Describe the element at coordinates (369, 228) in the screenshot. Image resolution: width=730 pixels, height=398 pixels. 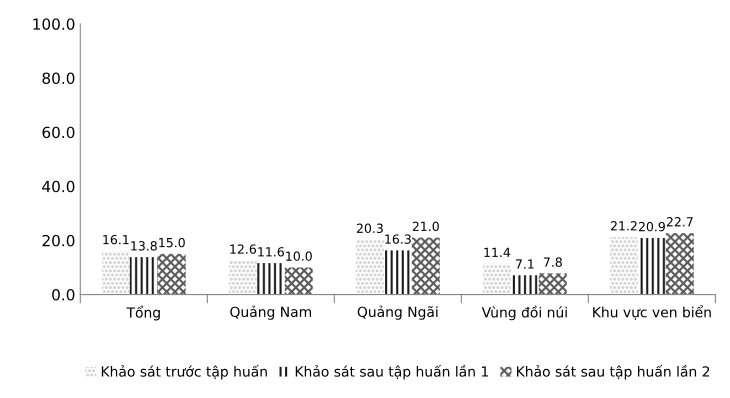
I see `data-label: 20.3` at that location.